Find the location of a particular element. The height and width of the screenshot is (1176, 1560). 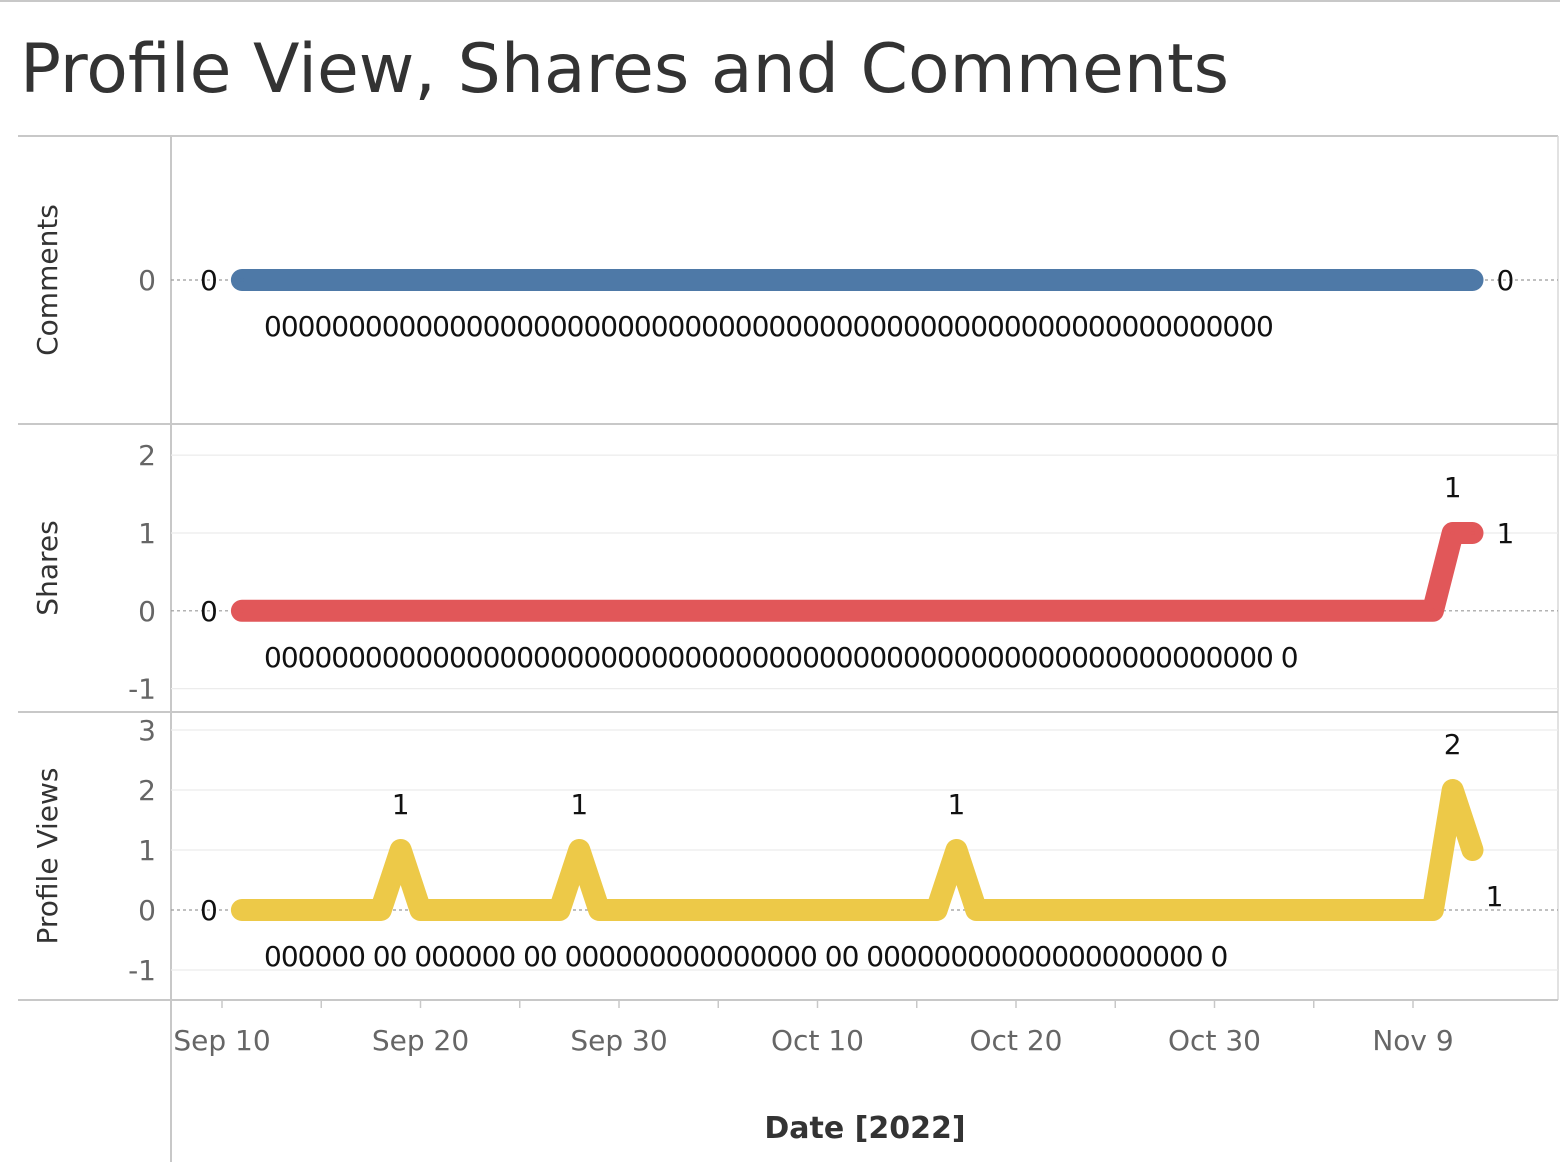

x-axis-title: Date [2022] is located at coordinates (864, 1128).